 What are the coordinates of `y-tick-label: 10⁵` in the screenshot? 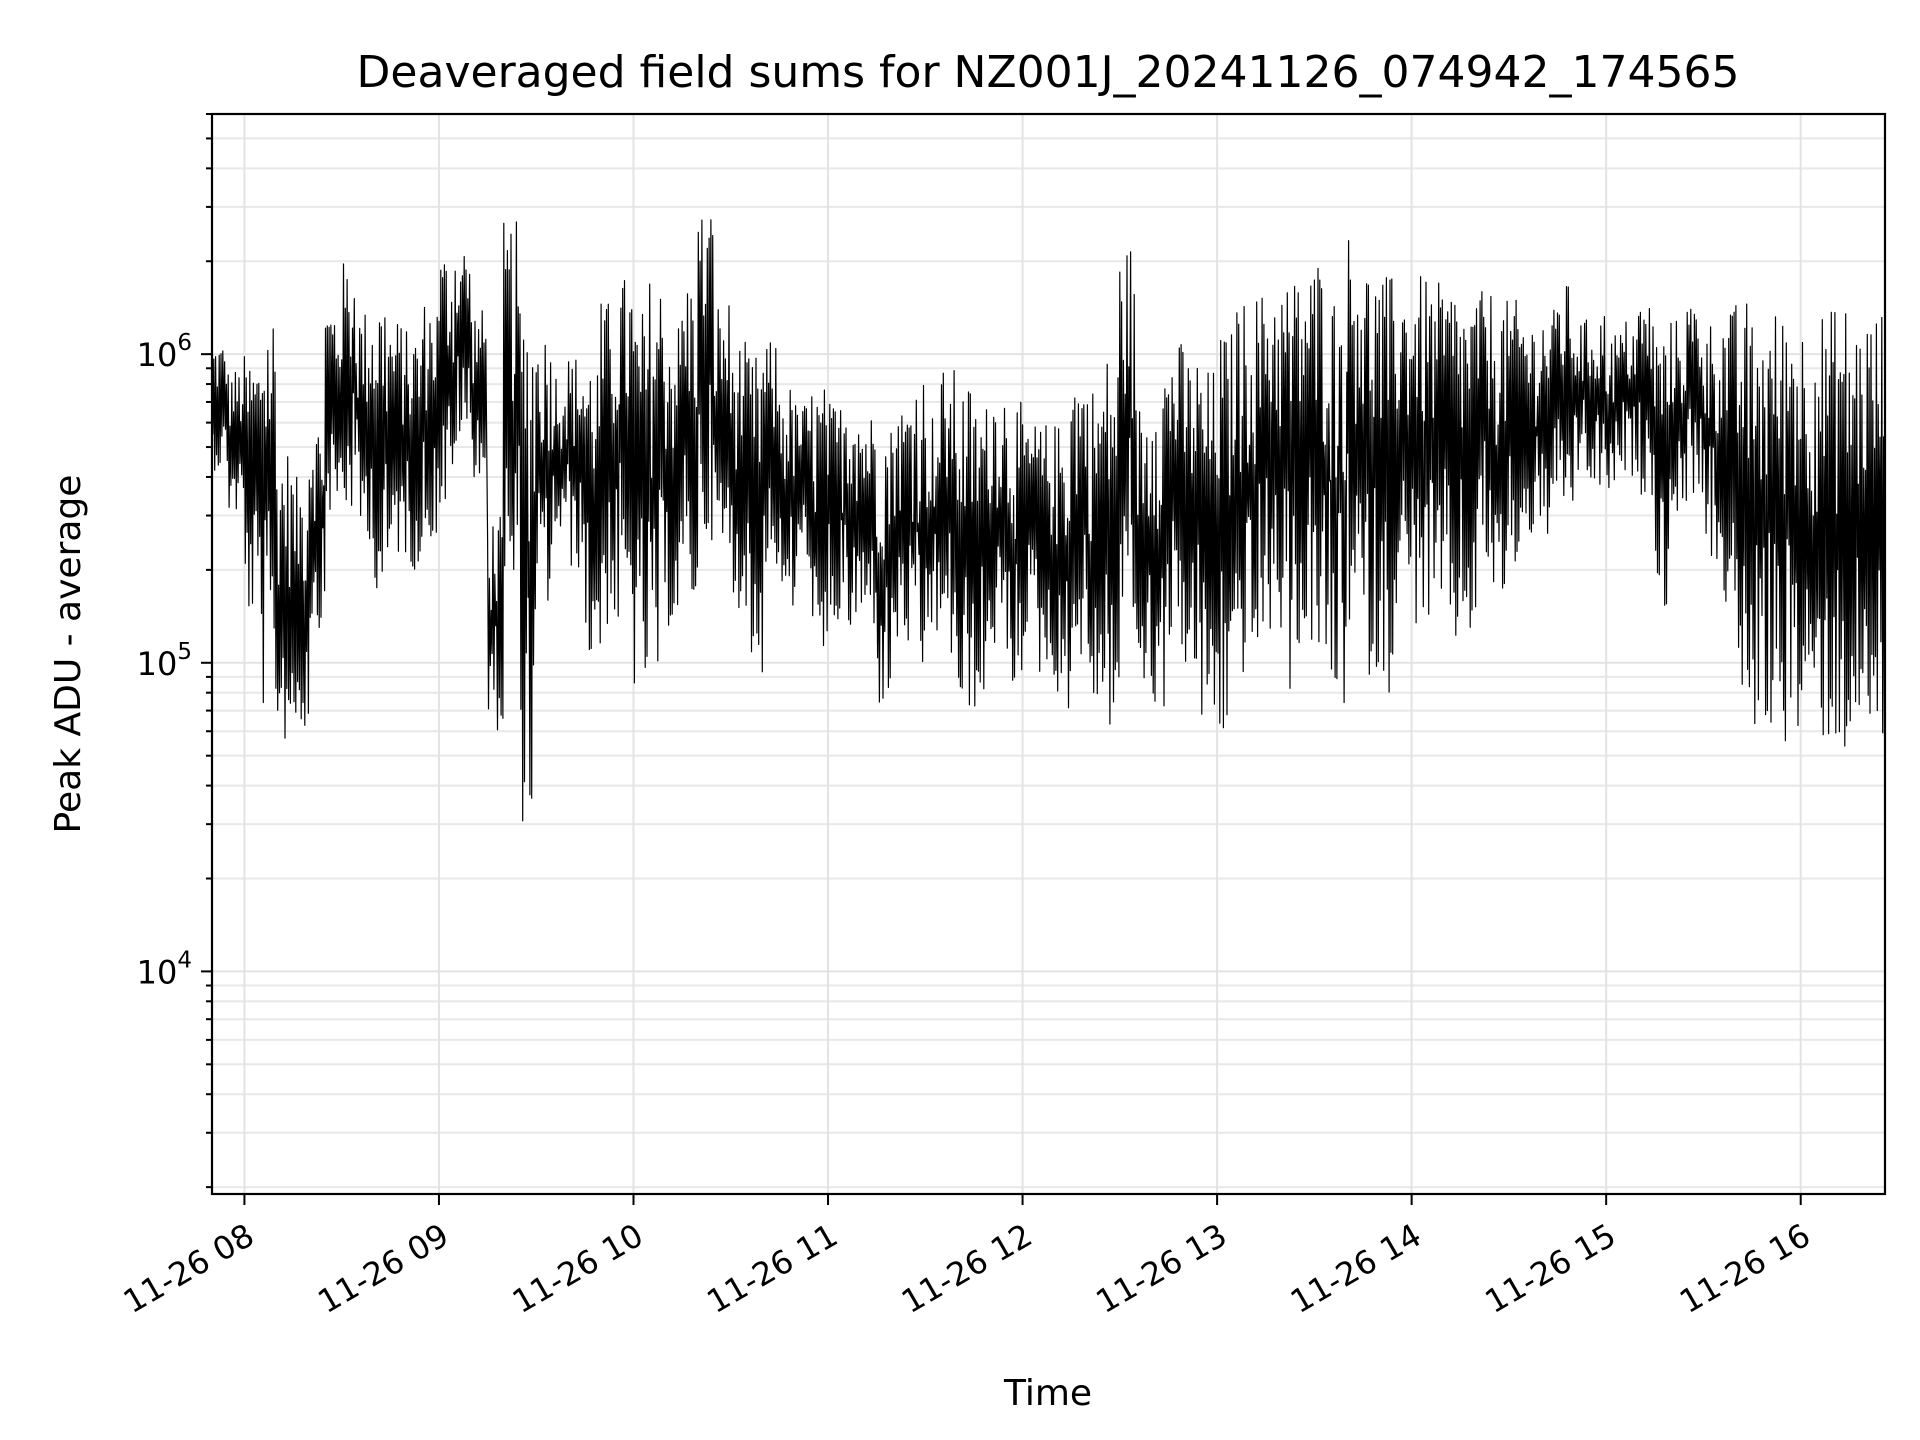 It's located at (164, 661).